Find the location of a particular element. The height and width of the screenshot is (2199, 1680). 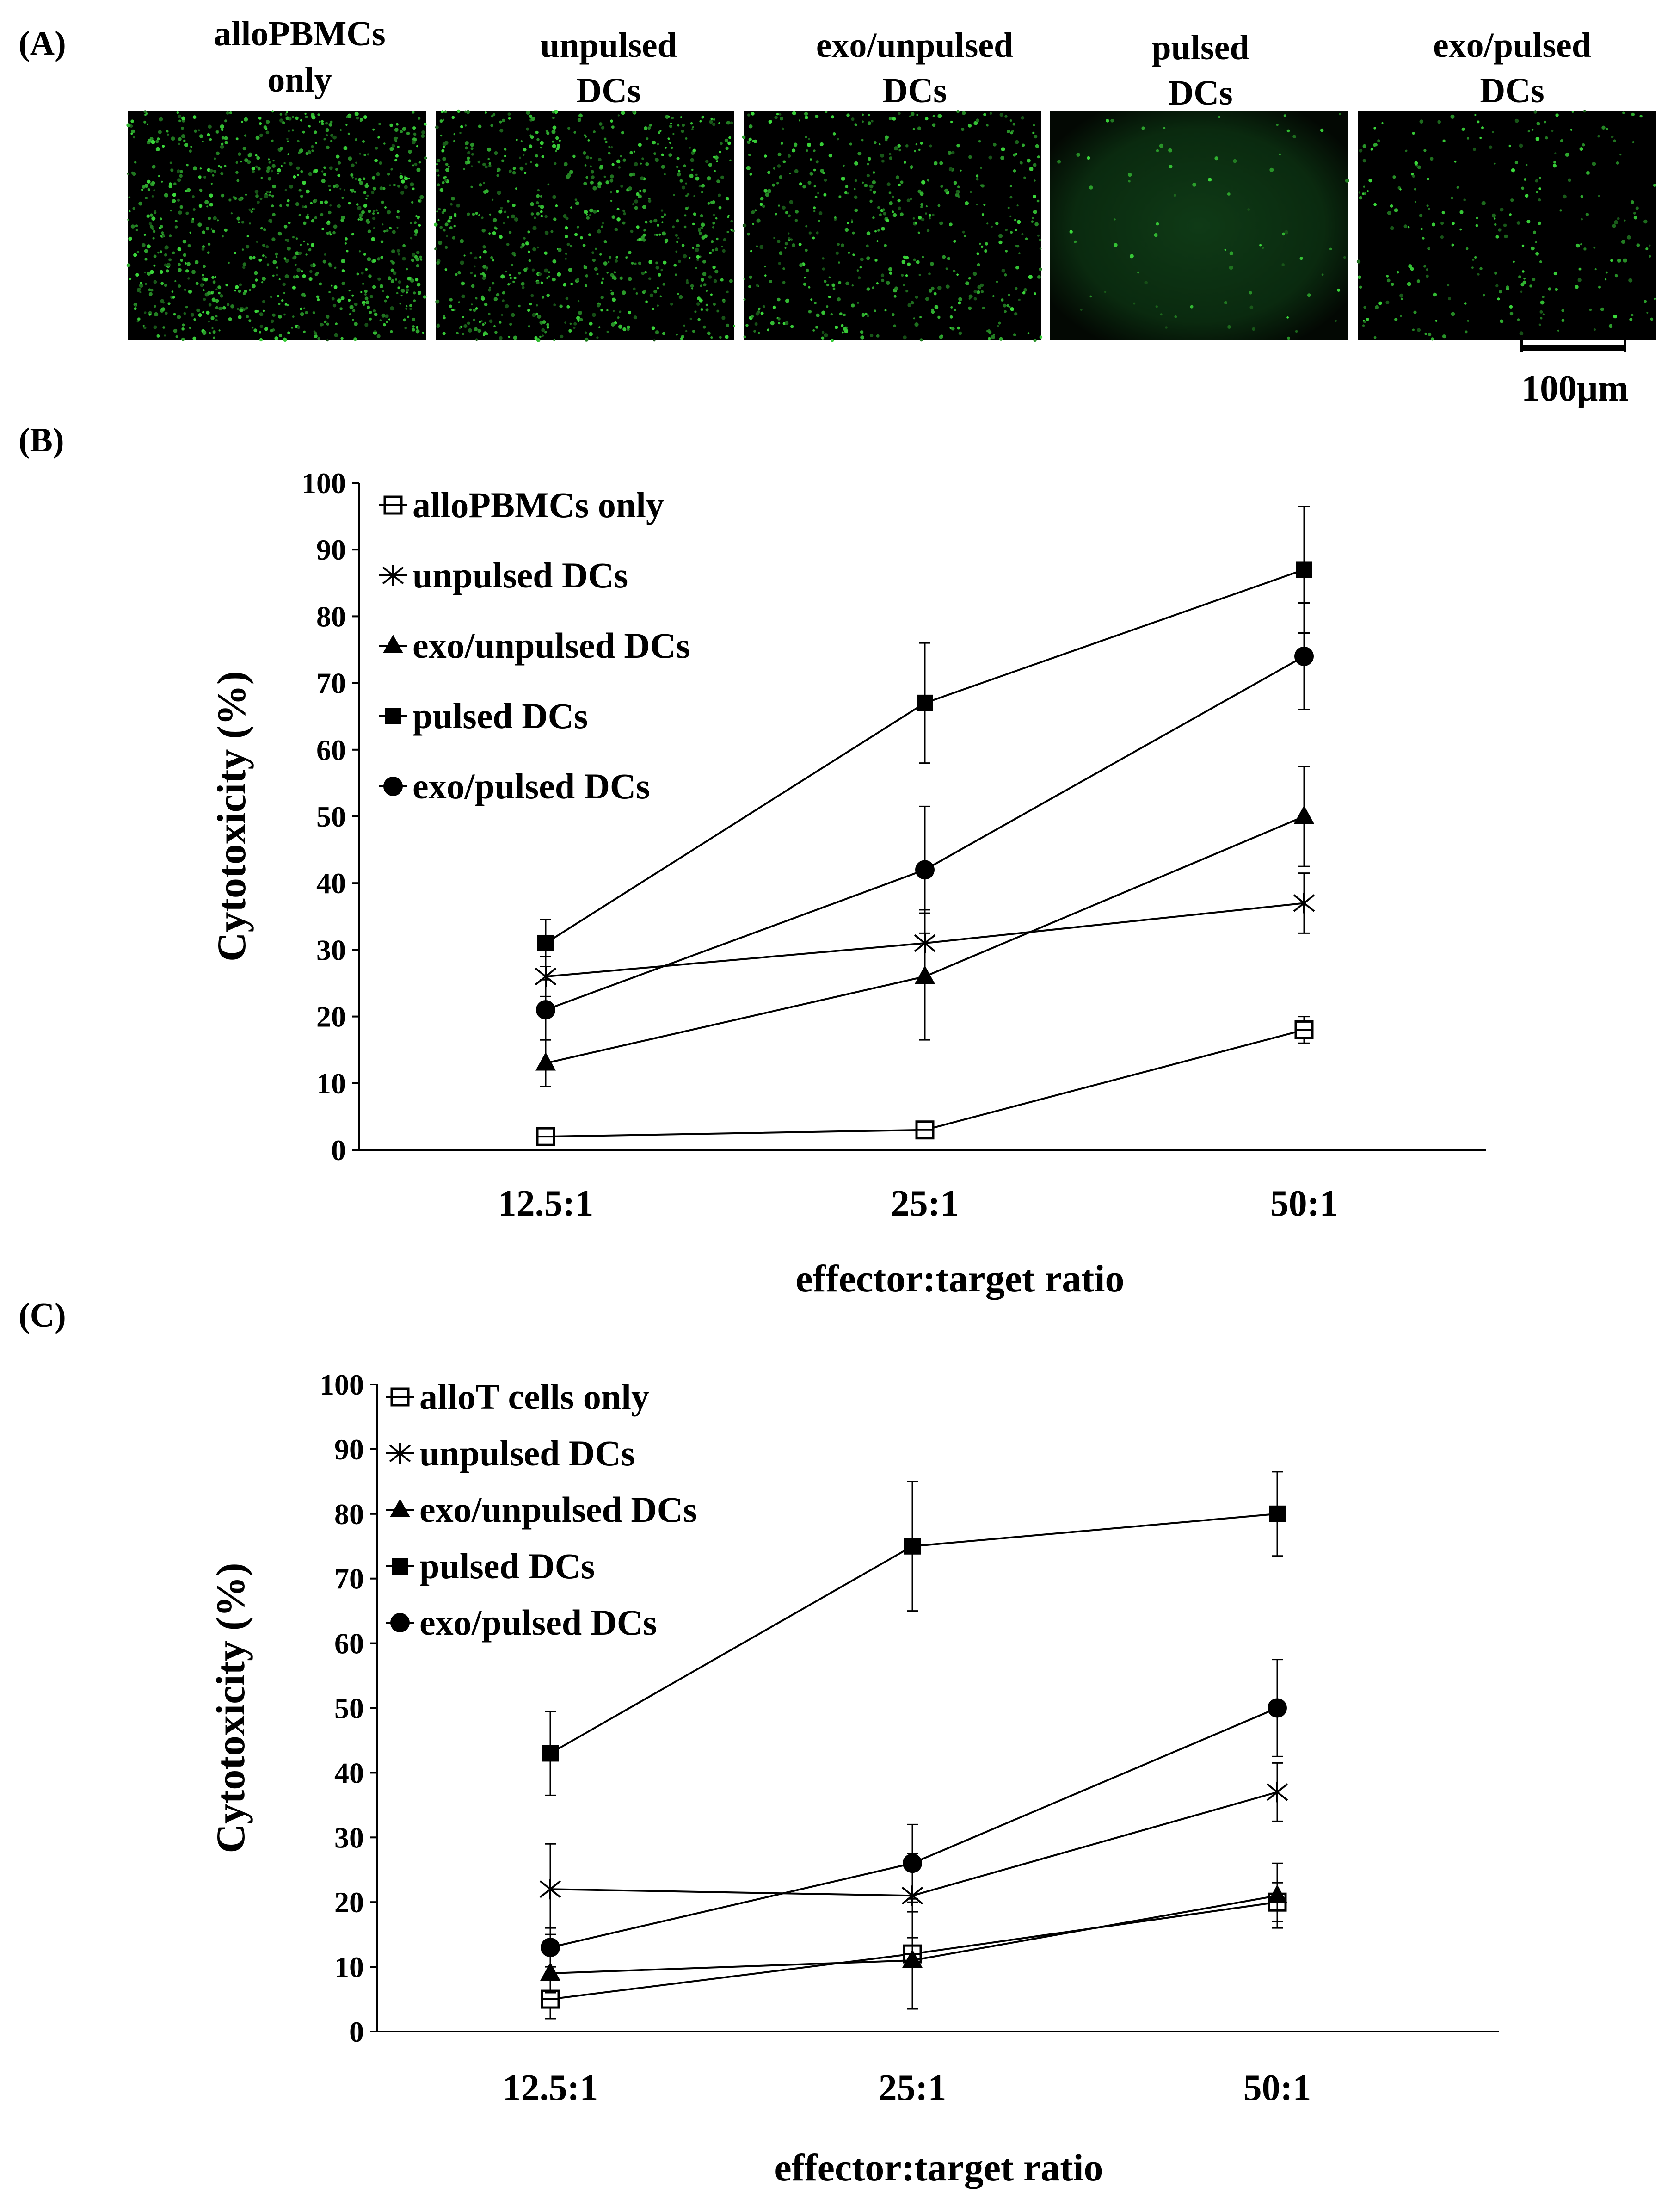

legend-label: alloT cells only is located at coordinates (534, 1397).